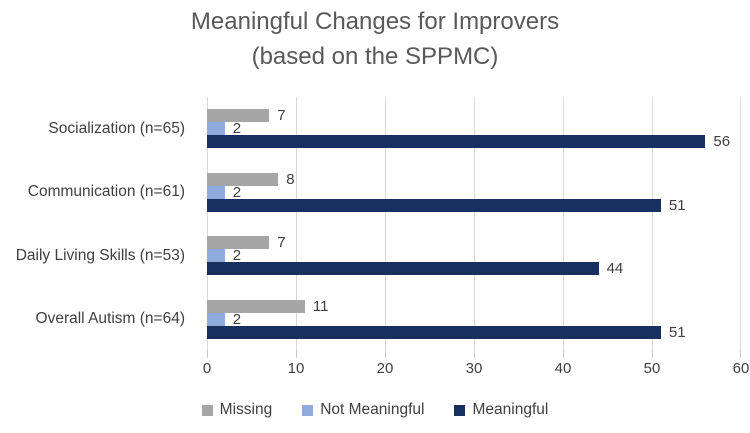 This screenshot has height=433, width=750. Describe the element at coordinates (375, 56) in the screenshot. I see `chart-title-line2: (based on the SPPMC)` at that location.